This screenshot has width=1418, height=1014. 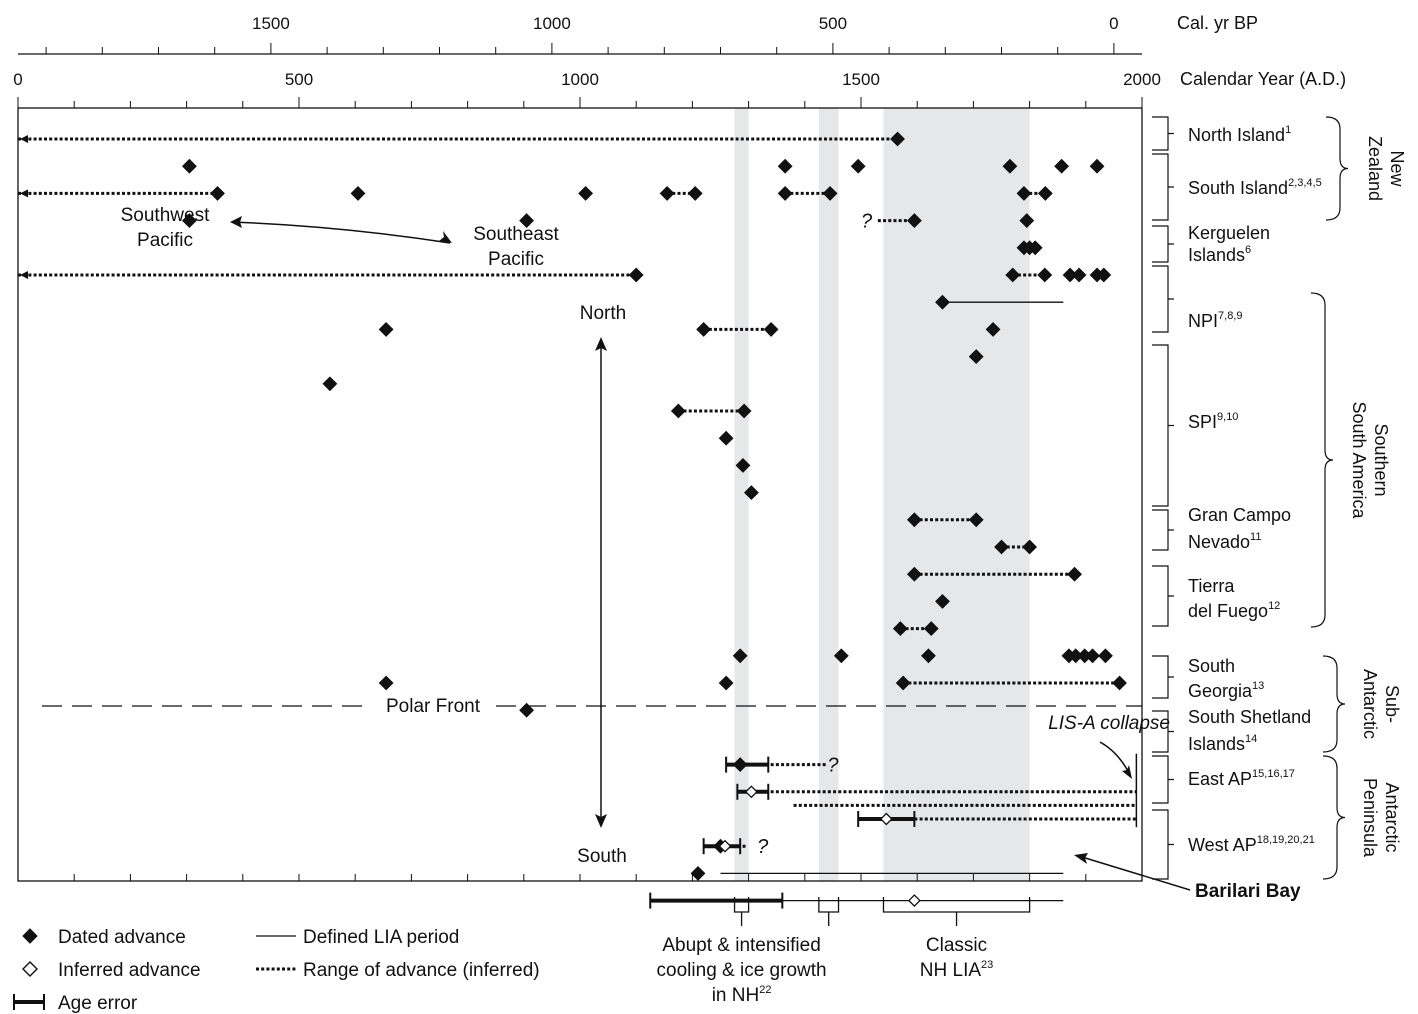 What do you see at coordinates (552, 23) in the screenshot?
I see `top-tick-label: 1000` at bounding box center [552, 23].